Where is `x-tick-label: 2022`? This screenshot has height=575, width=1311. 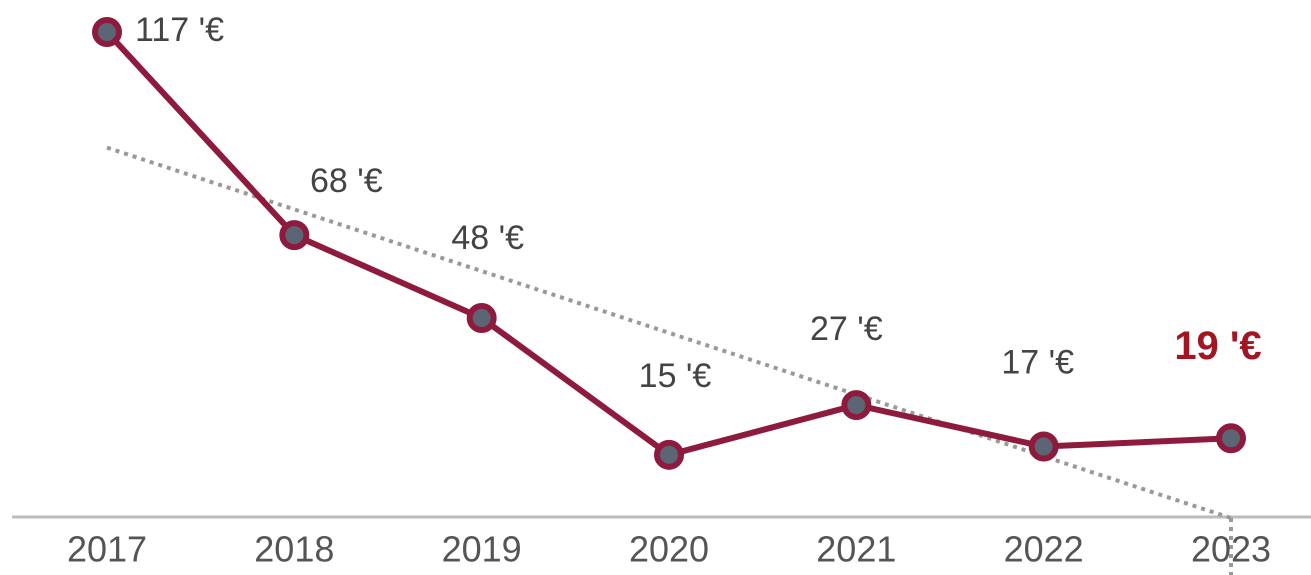 x-tick-label: 2022 is located at coordinates (1044, 549).